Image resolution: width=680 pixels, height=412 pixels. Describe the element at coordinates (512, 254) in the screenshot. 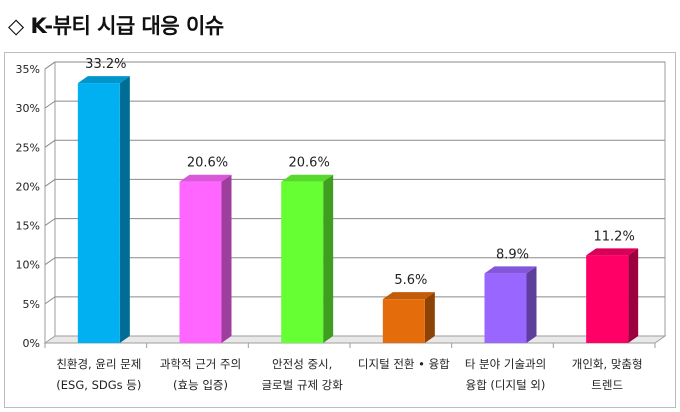

I see `data-label: 8.9%` at that location.